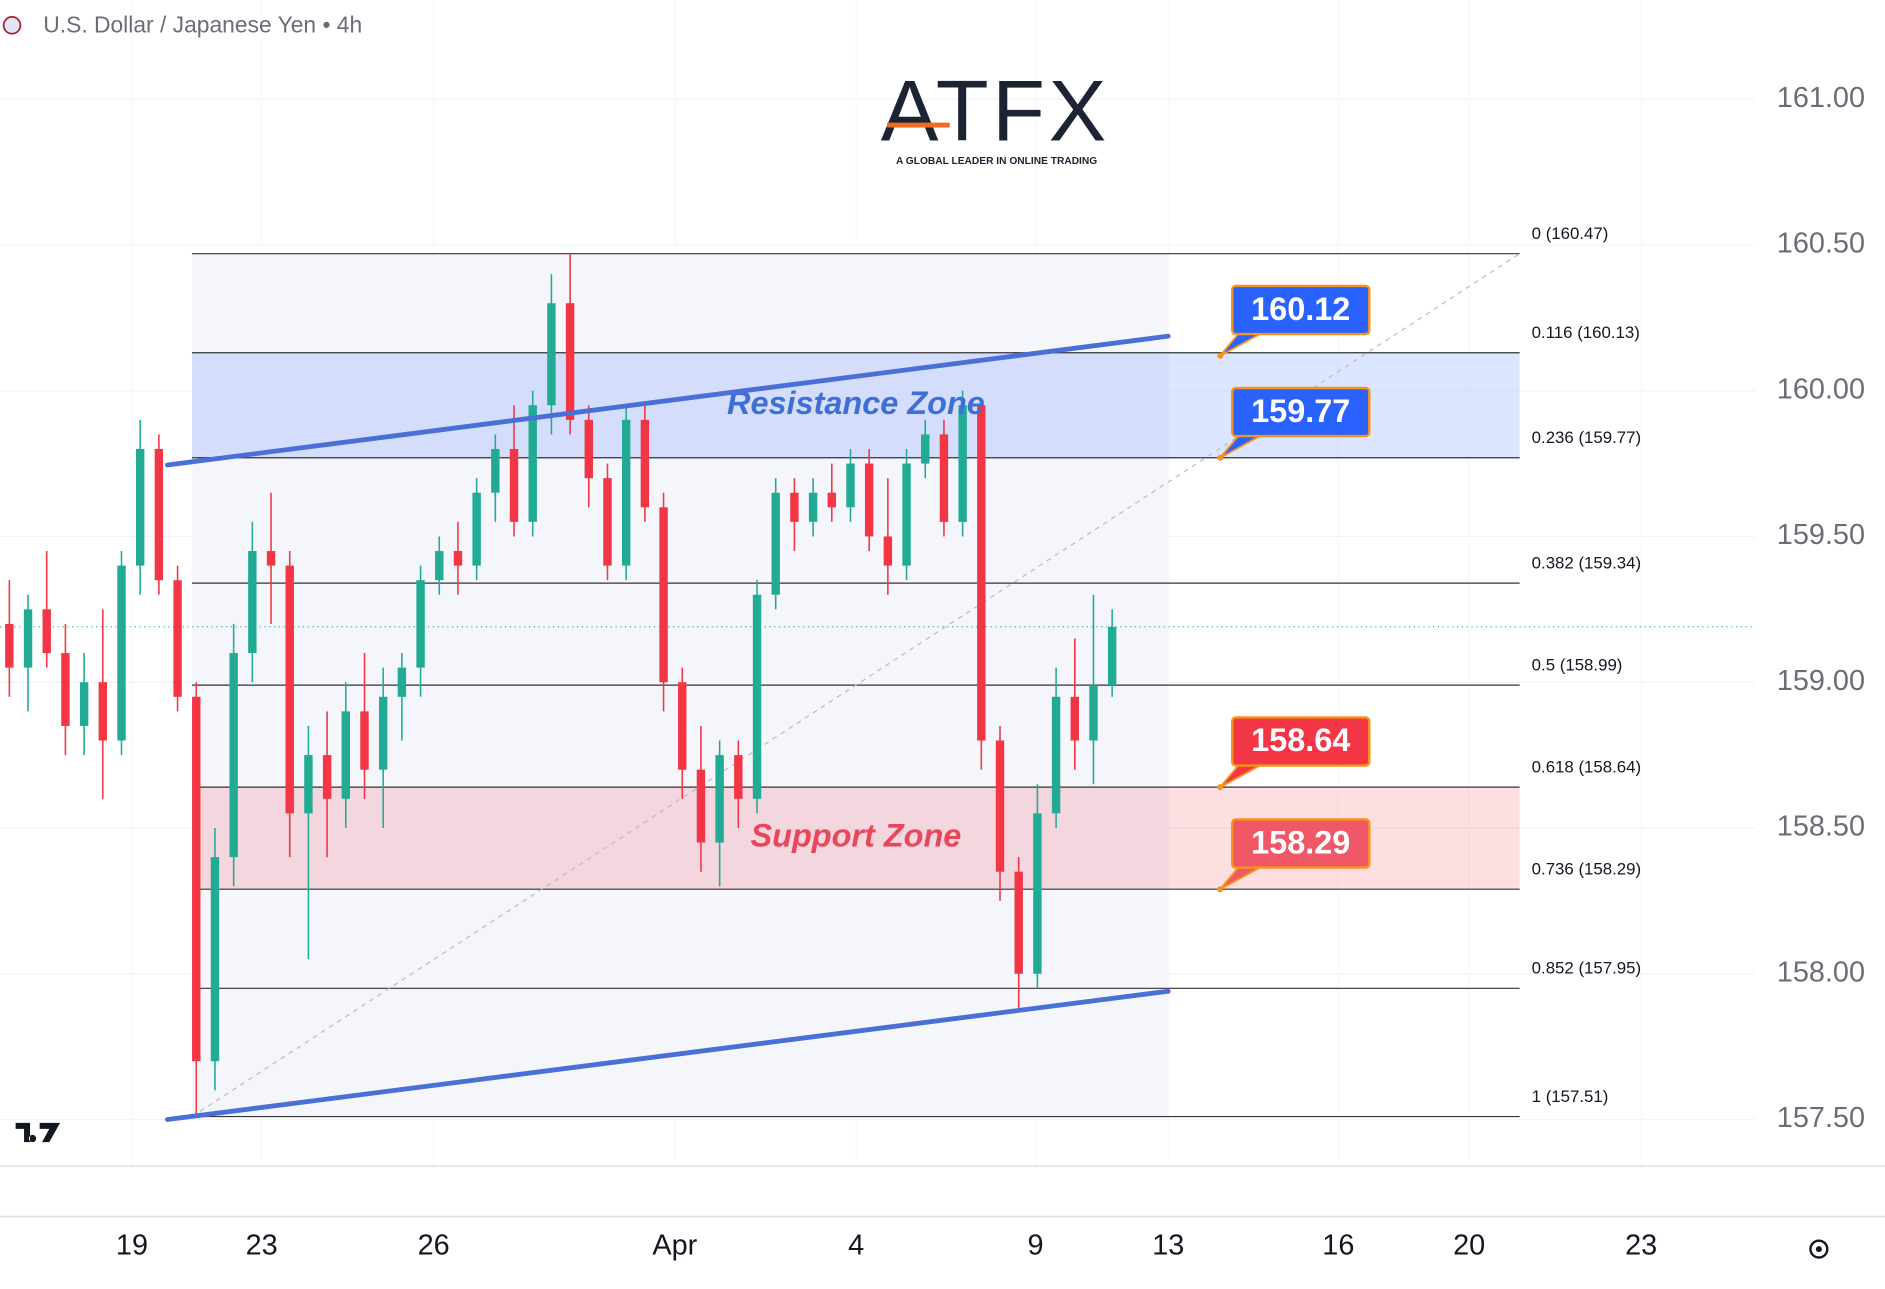  I want to click on x-tick-label: 26, so click(434, 1245).